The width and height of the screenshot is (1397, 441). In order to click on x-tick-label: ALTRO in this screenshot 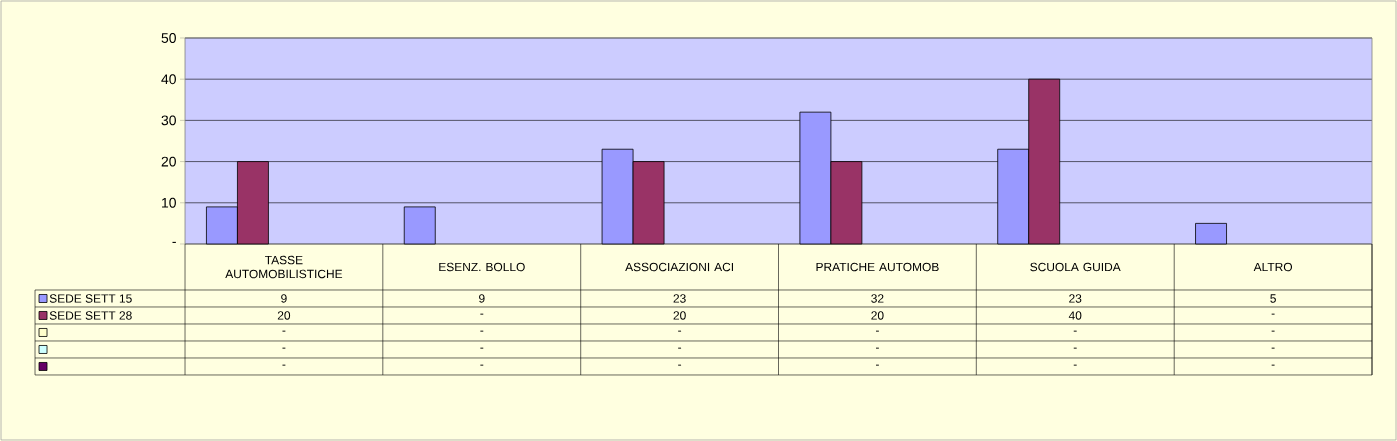, I will do `click(1273, 267)`.